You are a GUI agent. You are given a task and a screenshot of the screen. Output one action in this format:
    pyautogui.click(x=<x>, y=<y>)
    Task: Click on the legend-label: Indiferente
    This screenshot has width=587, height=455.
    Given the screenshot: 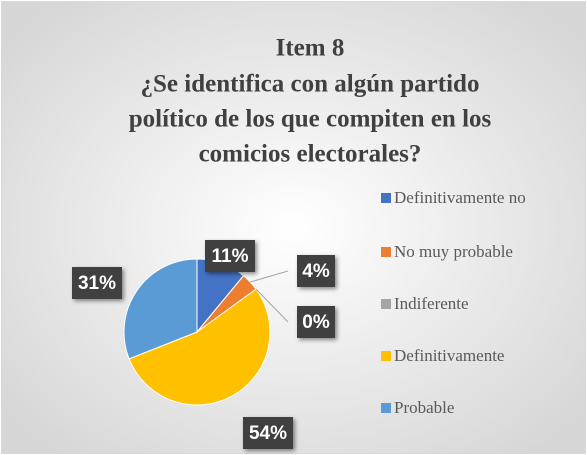 What is the action you would take?
    pyautogui.click(x=431, y=303)
    